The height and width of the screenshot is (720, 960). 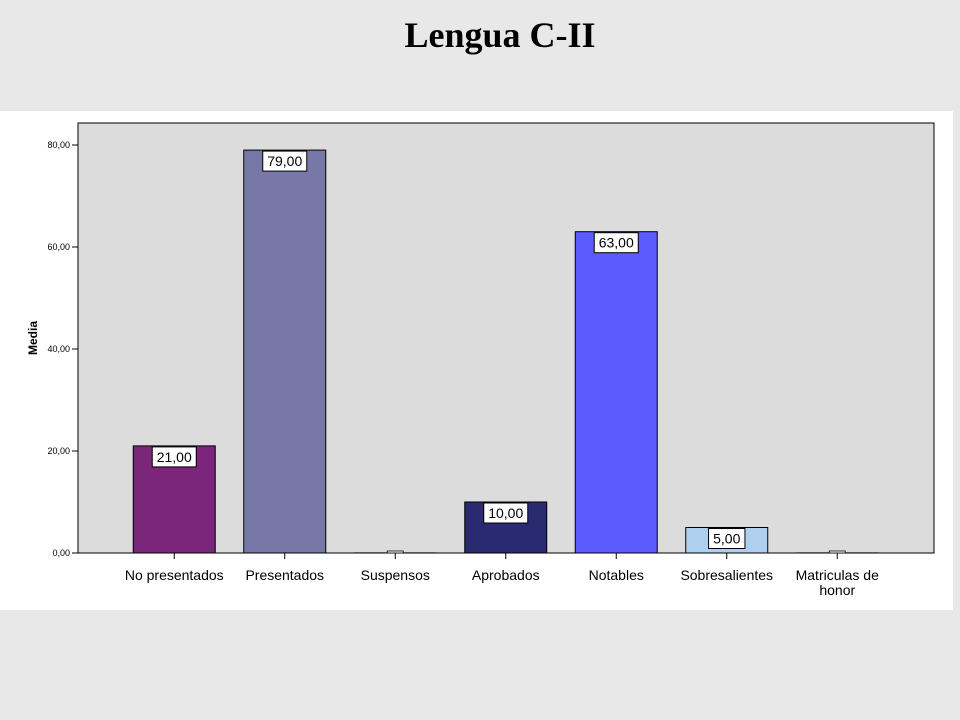 What do you see at coordinates (726, 575) in the screenshot?
I see `x-tick-label: Sobresalientes` at bounding box center [726, 575].